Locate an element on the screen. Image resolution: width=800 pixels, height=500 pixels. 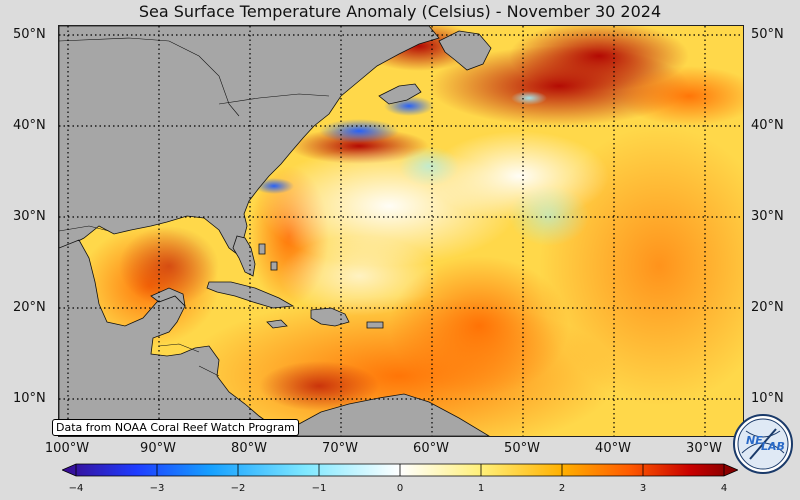
colorbar-tick-label: 2 is located at coordinates (562, 488).